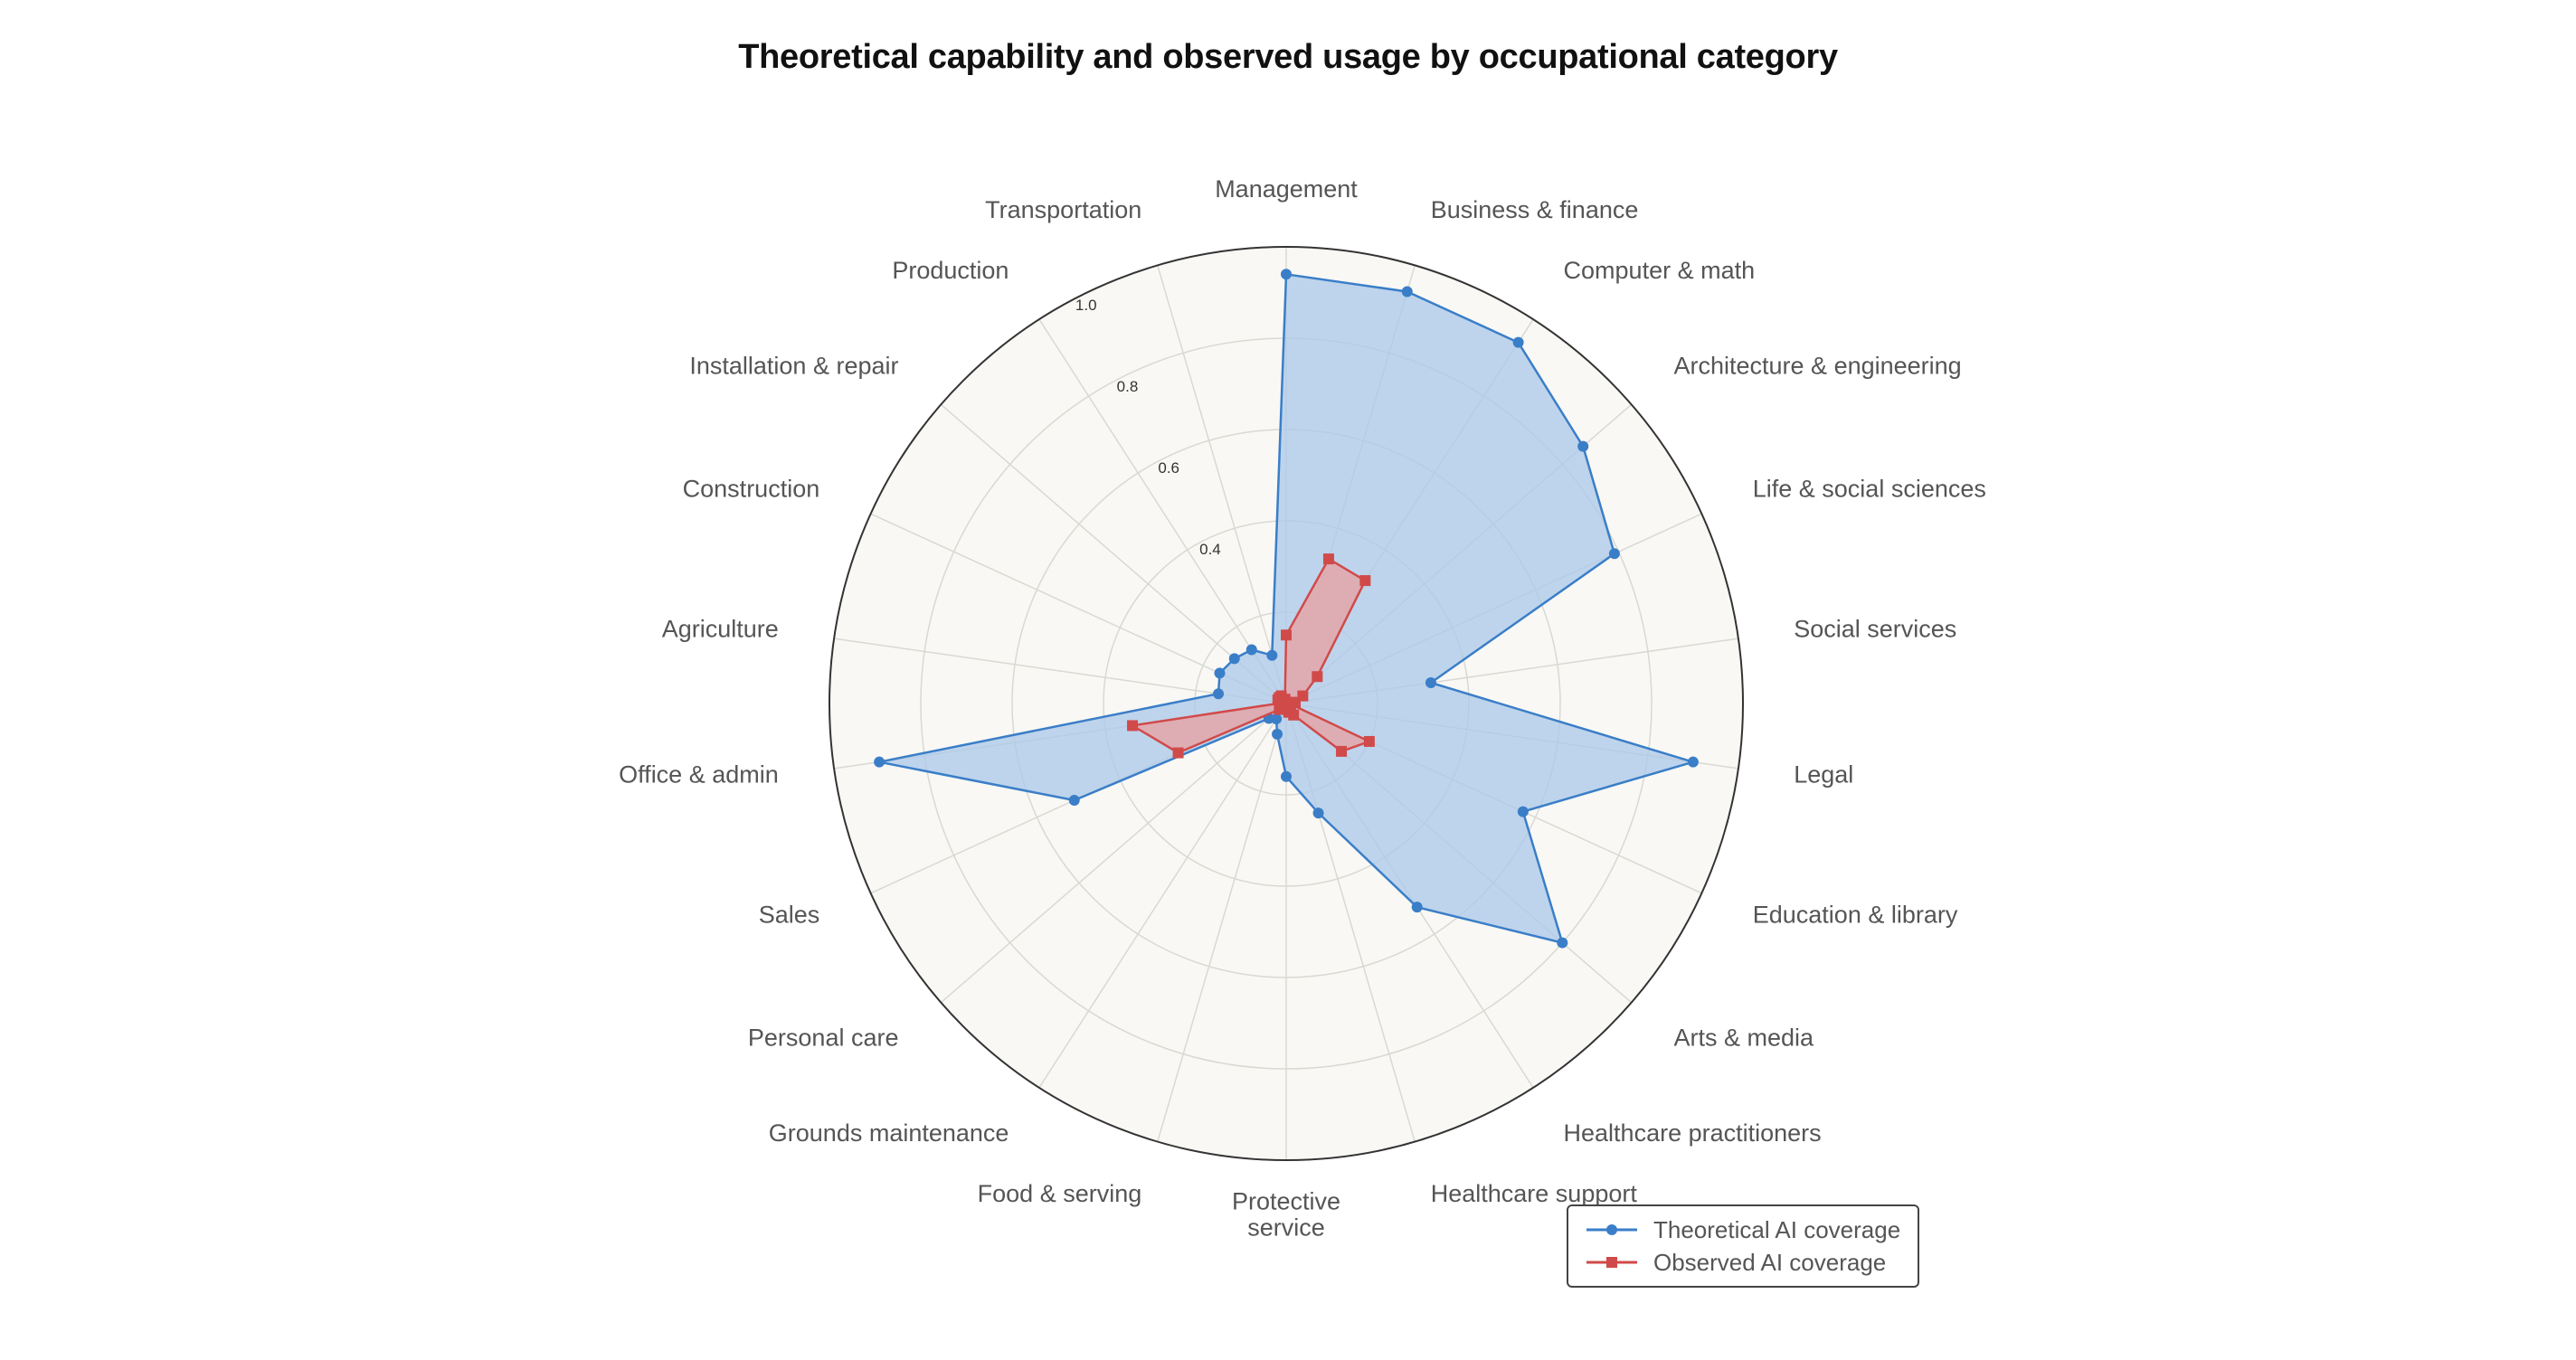 The height and width of the screenshot is (1360, 2576). Describe the element at coordinates (1286, 635) in the screenshot. I see `data-point-observed-management` at that location.